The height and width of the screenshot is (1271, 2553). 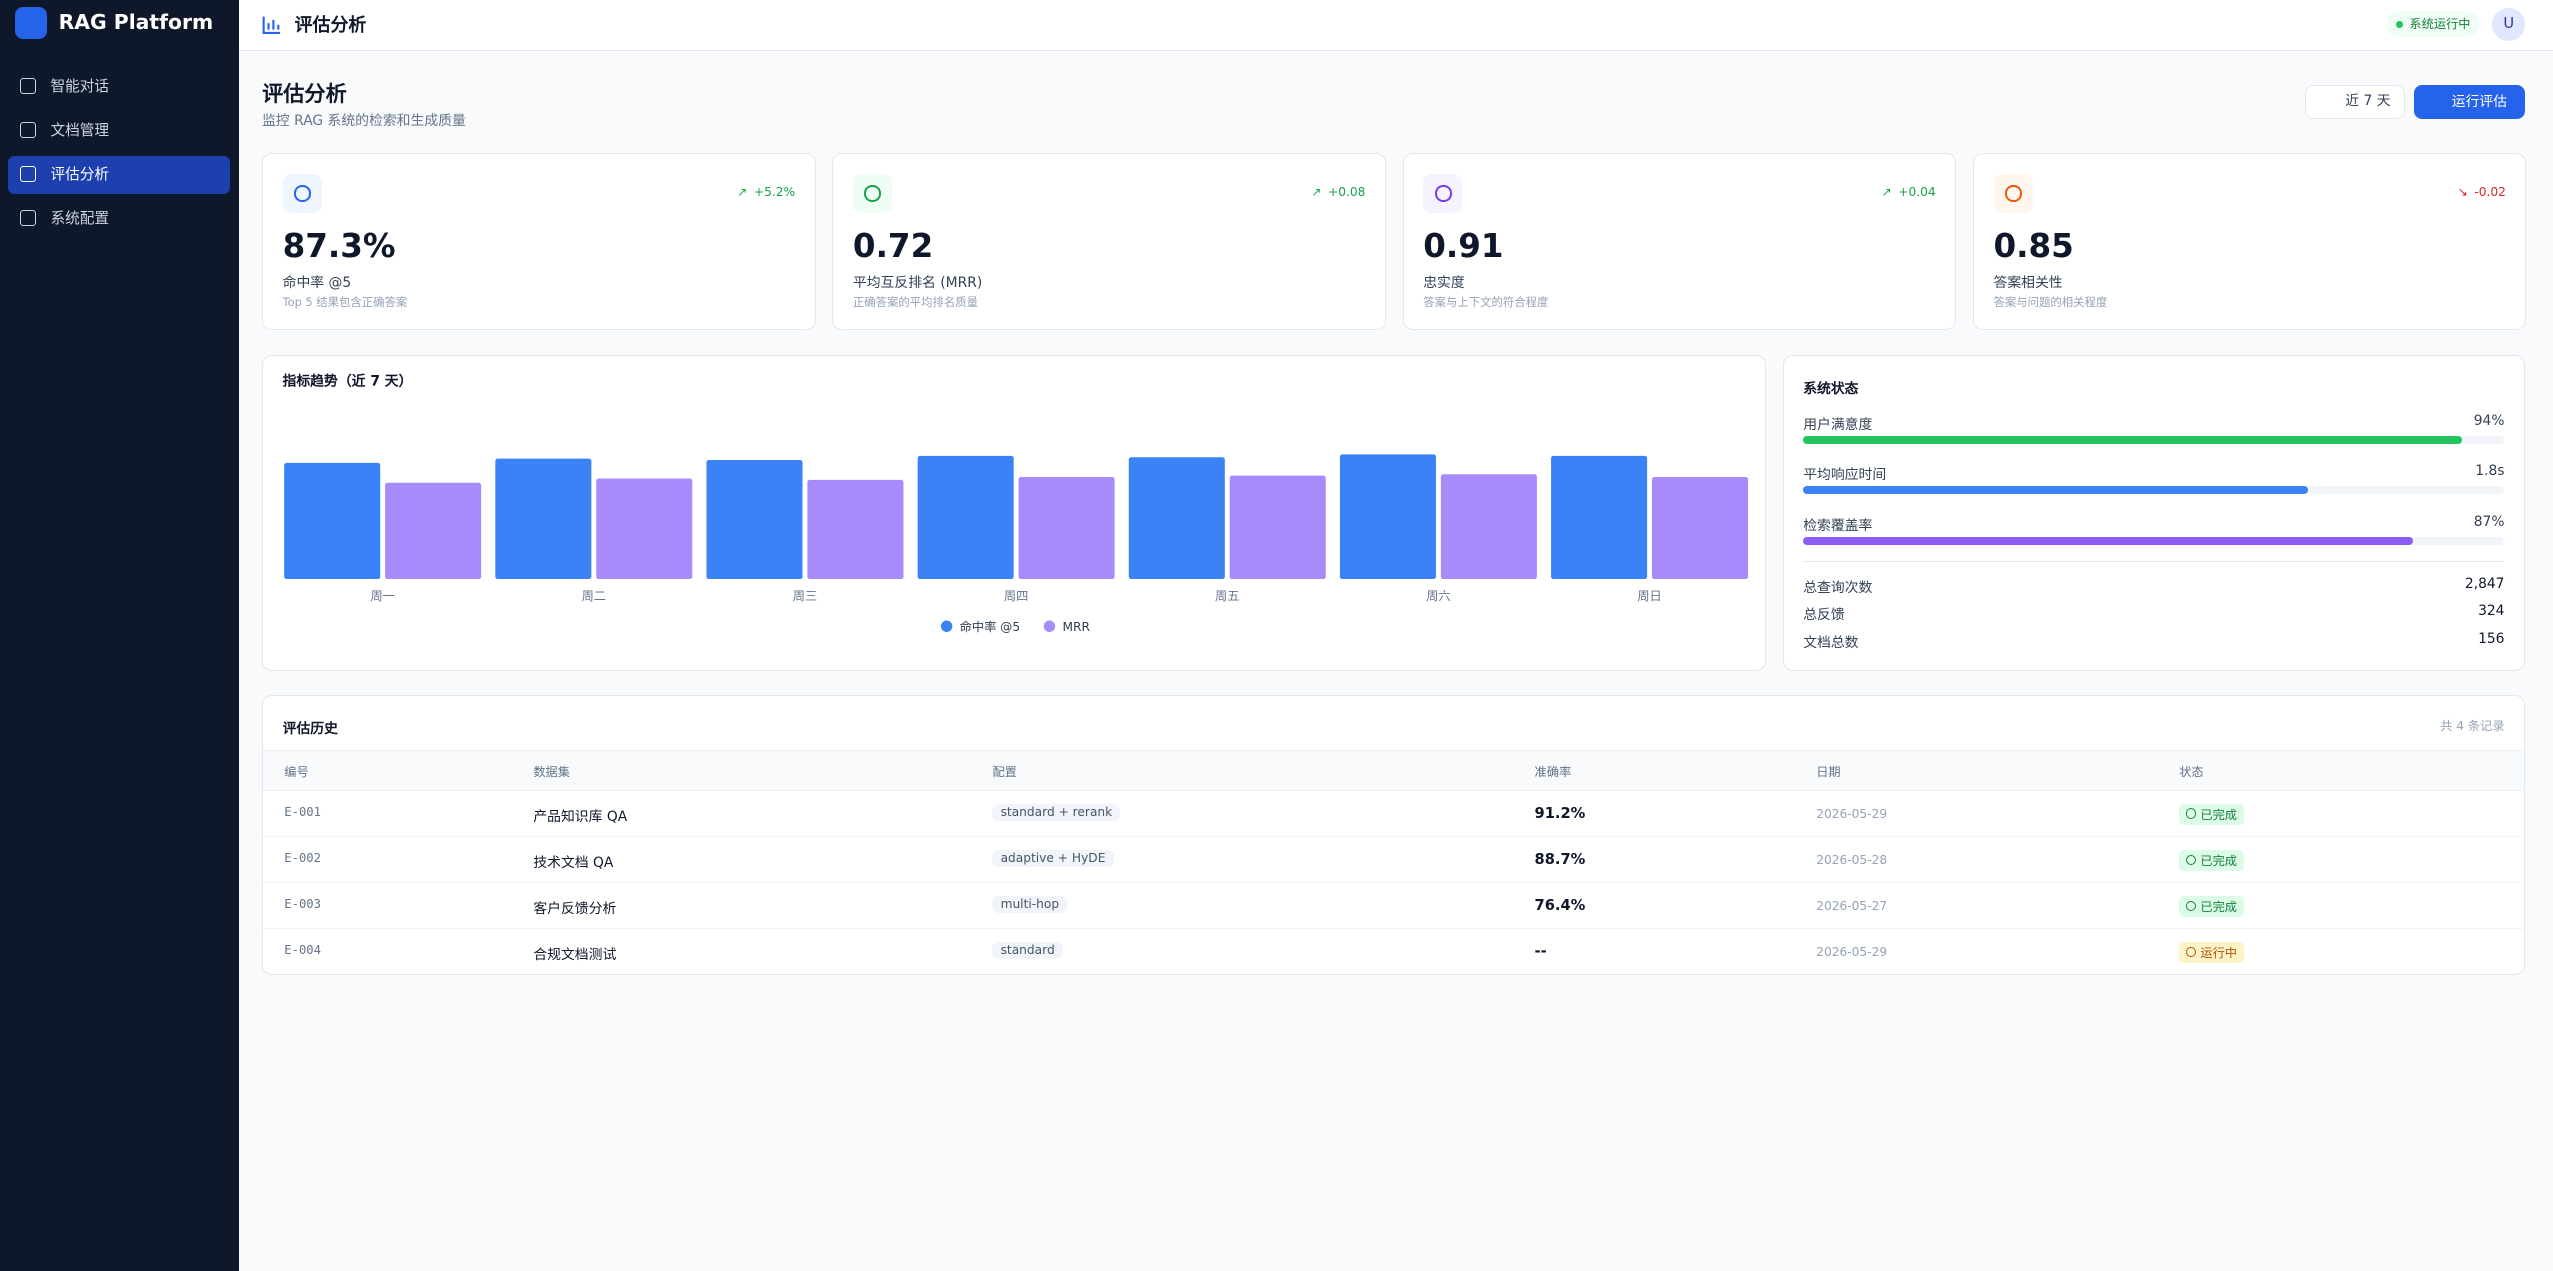 I want to click on progress-track, so click(x=2154, y=439).